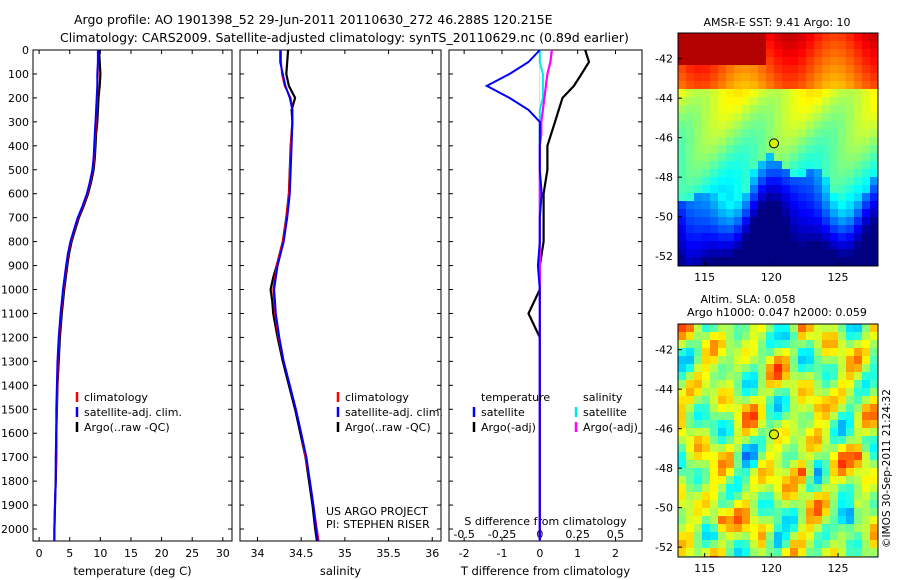 Image resolution: width=900 pixels, height=580 pixels. Describe the element at coordinates (838, 277) in the screenshot. I see `sst_map-xtick-label: 125` at that location.